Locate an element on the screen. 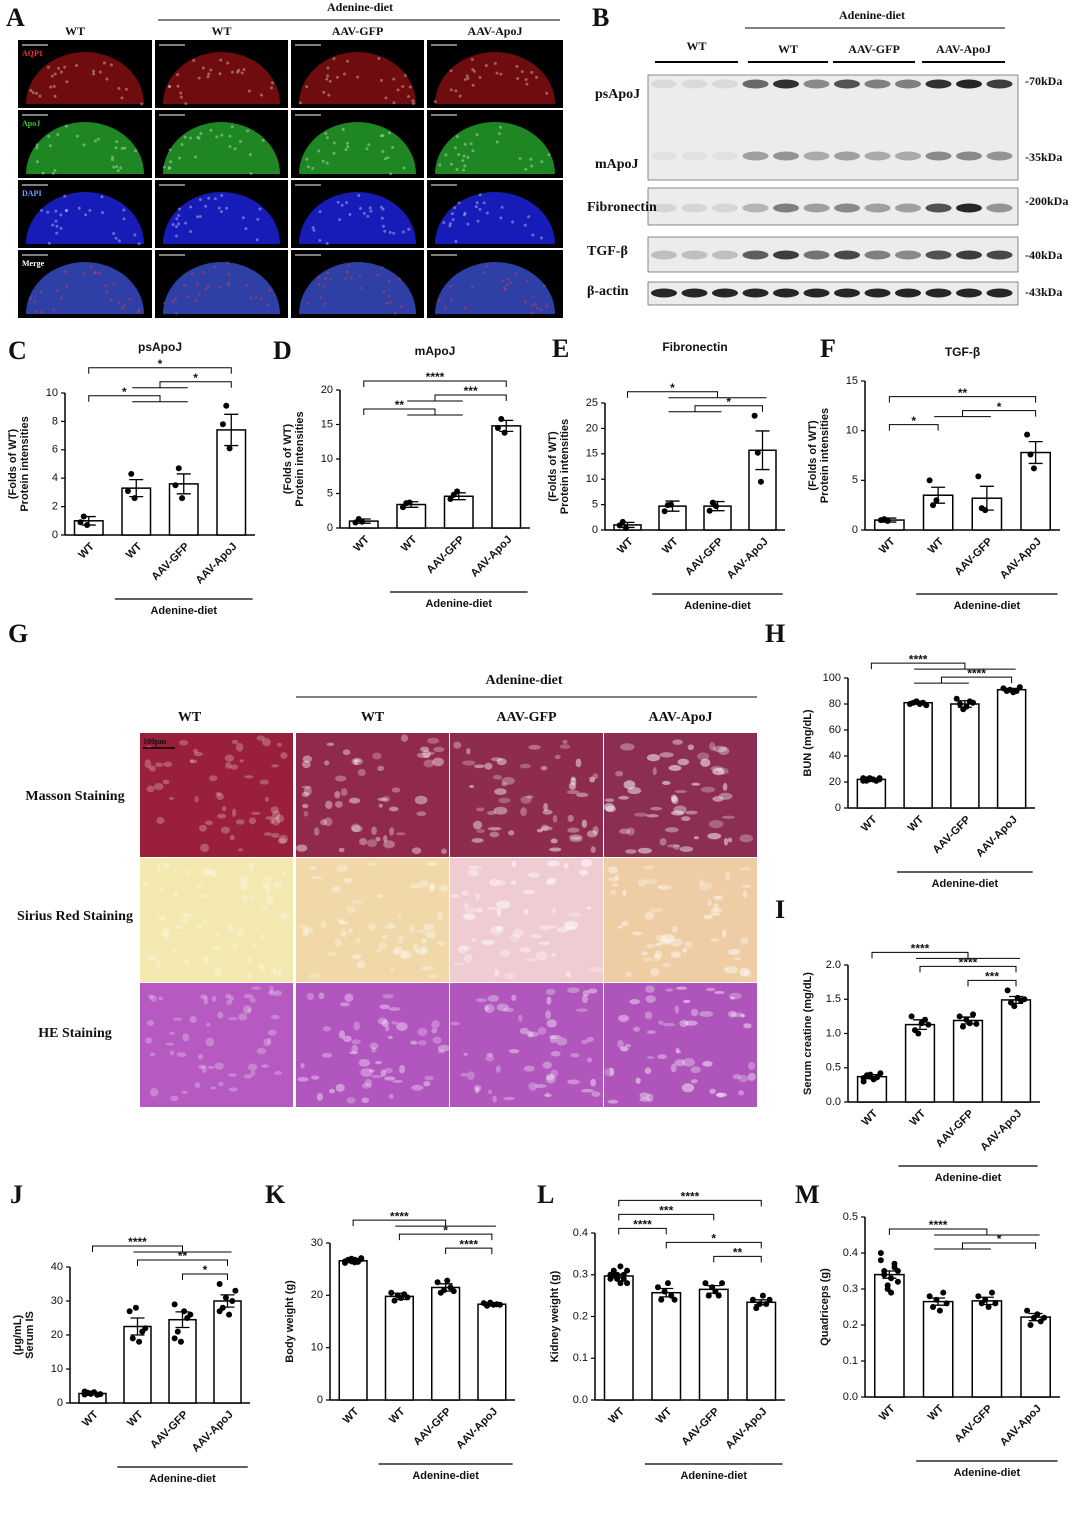  y-tick-label: 10 is located at coordinates (57, 1369).